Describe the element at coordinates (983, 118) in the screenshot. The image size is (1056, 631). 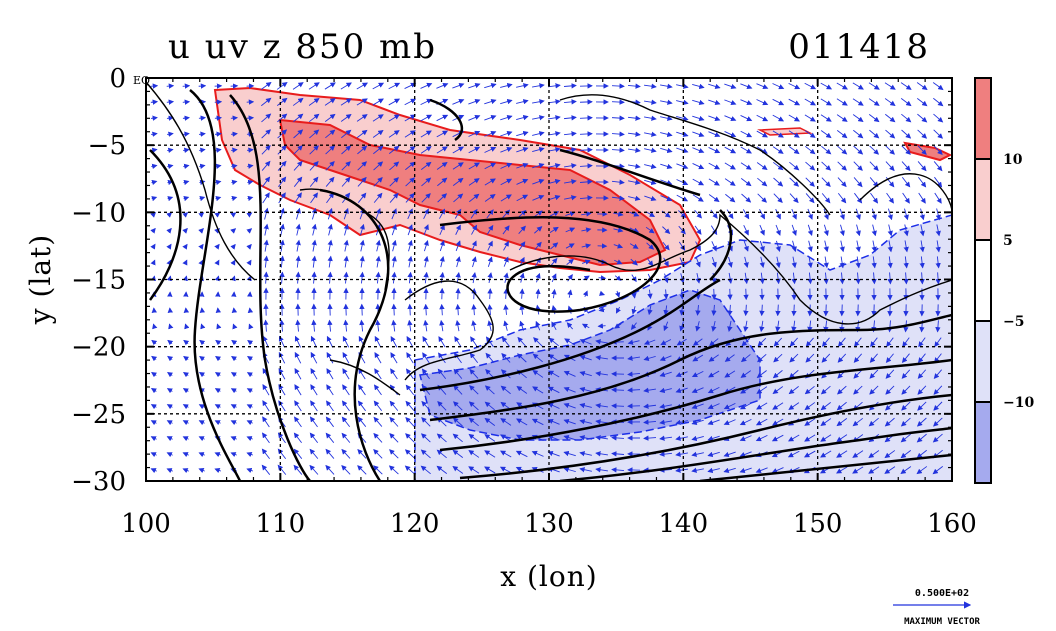
I see `colorbar-segment` at that location.